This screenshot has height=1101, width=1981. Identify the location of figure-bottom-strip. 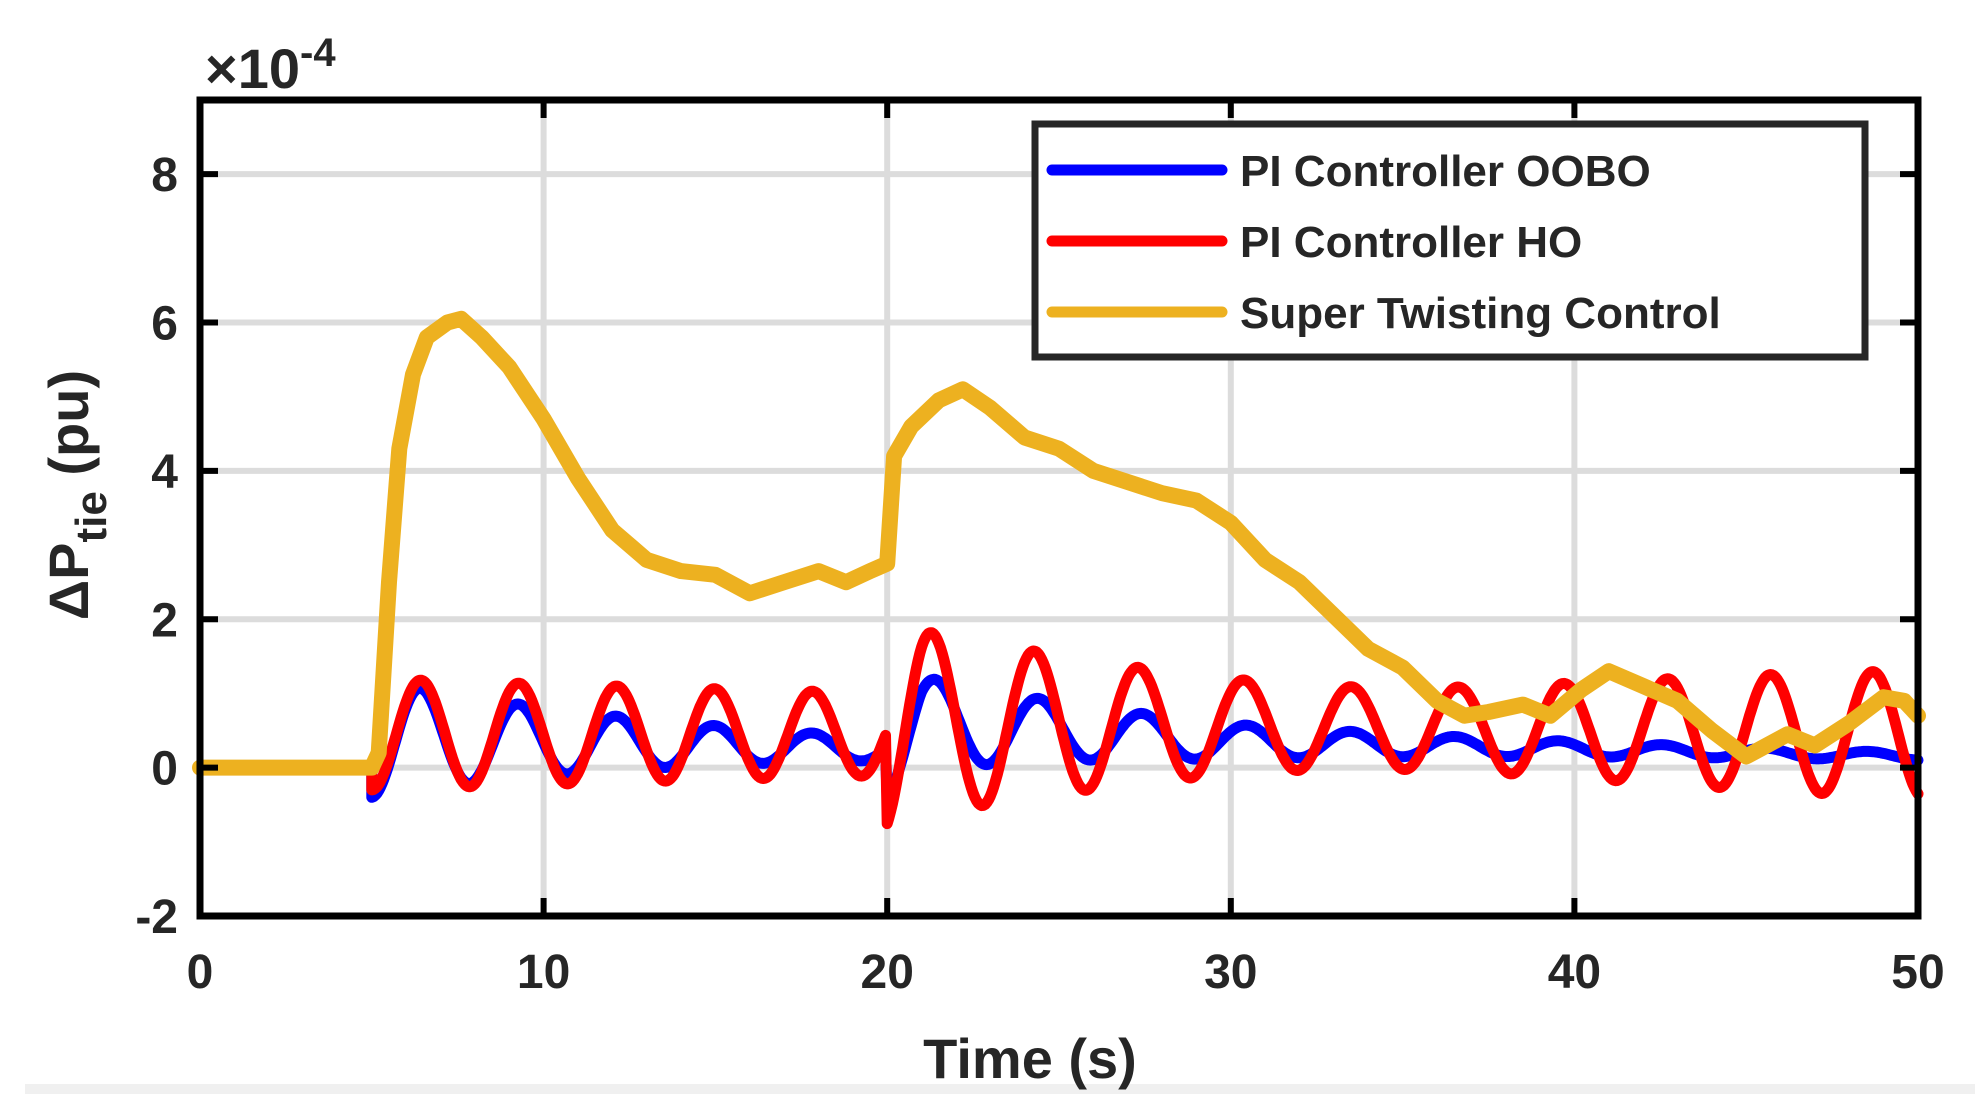
(1000, 1089).